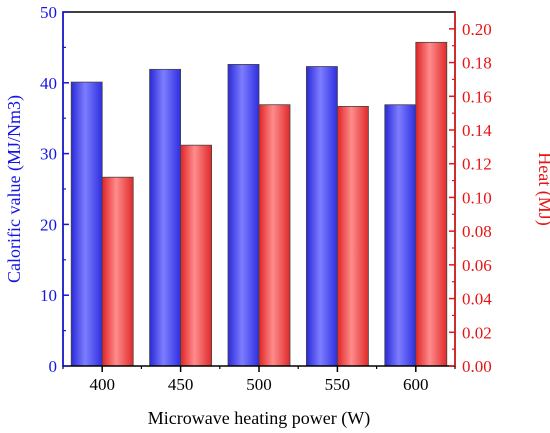 The image size is (550, 433). I want to click on y-left-tick-label: 50, so click(48, 12).